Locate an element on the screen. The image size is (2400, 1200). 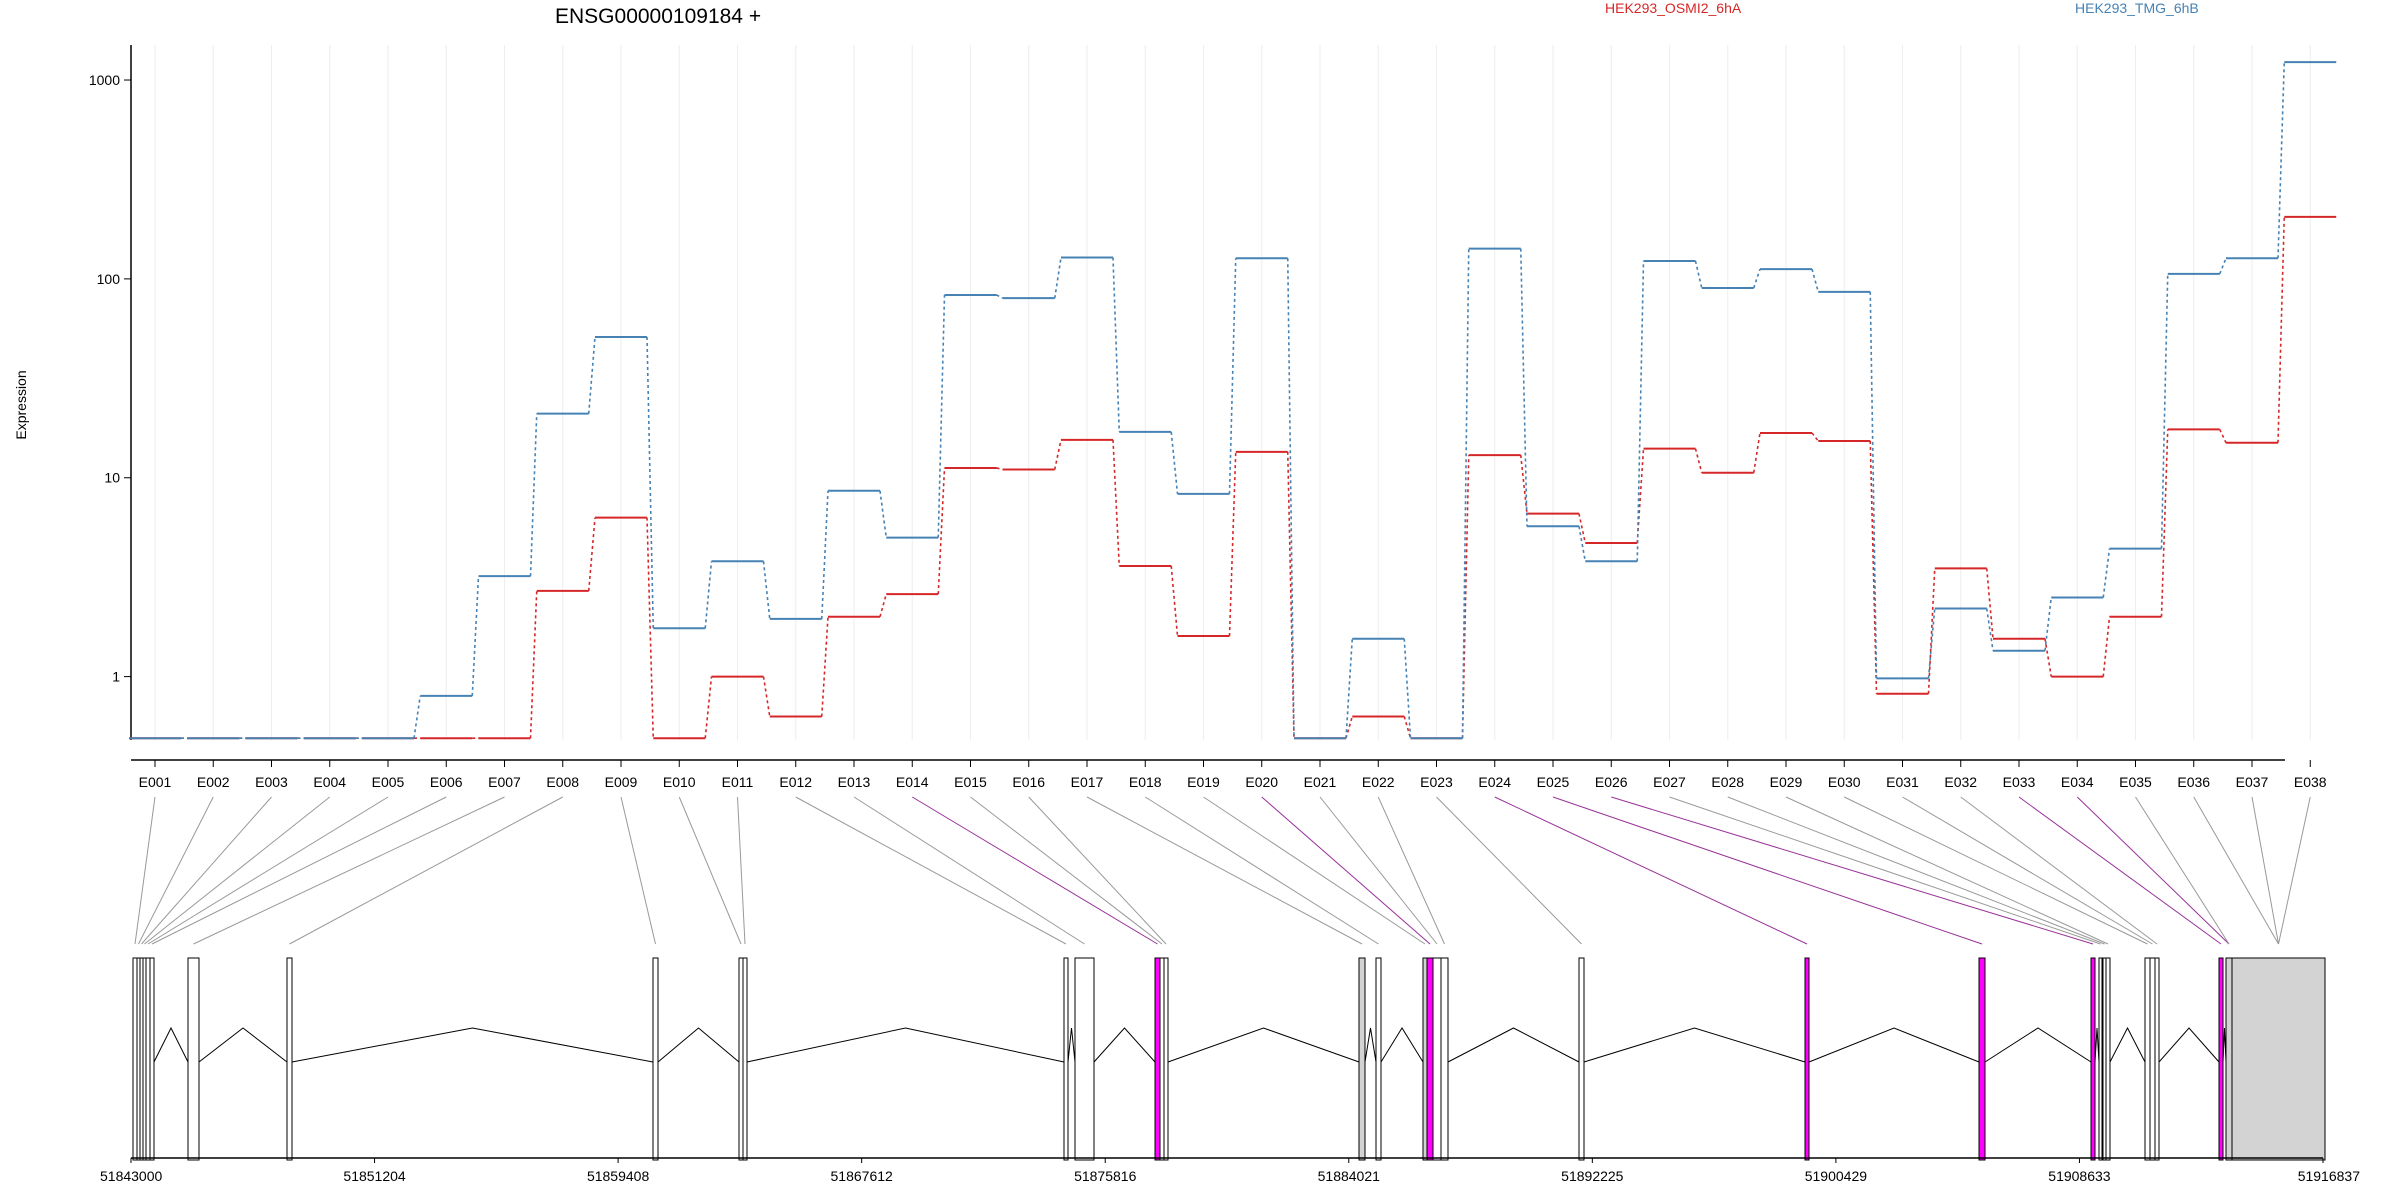
x-tick-label-E036: E036 is located at coordinates (2193, 782).